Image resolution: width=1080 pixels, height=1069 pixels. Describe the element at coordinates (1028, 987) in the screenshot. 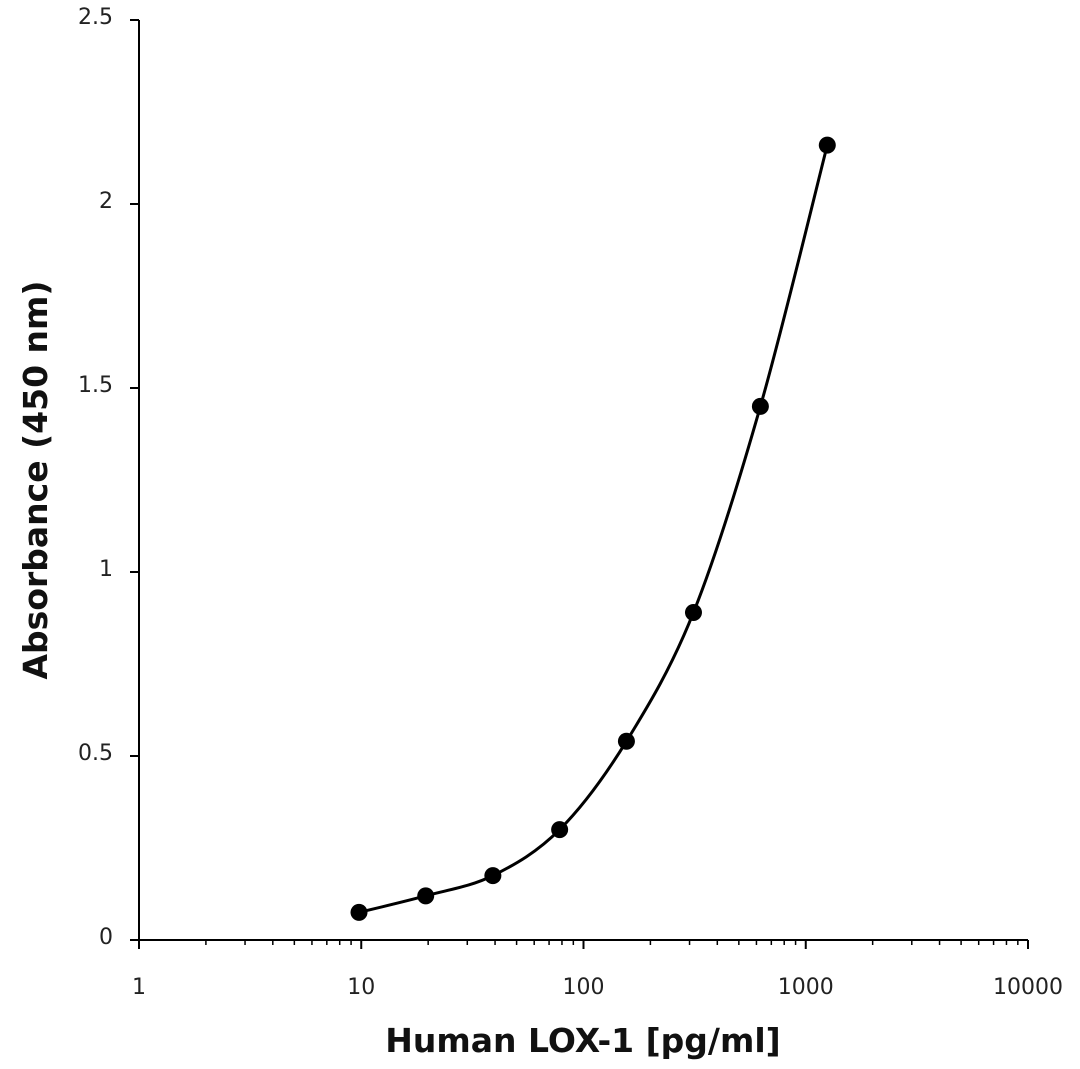

I see `x-tick-label: 10000` at that location.